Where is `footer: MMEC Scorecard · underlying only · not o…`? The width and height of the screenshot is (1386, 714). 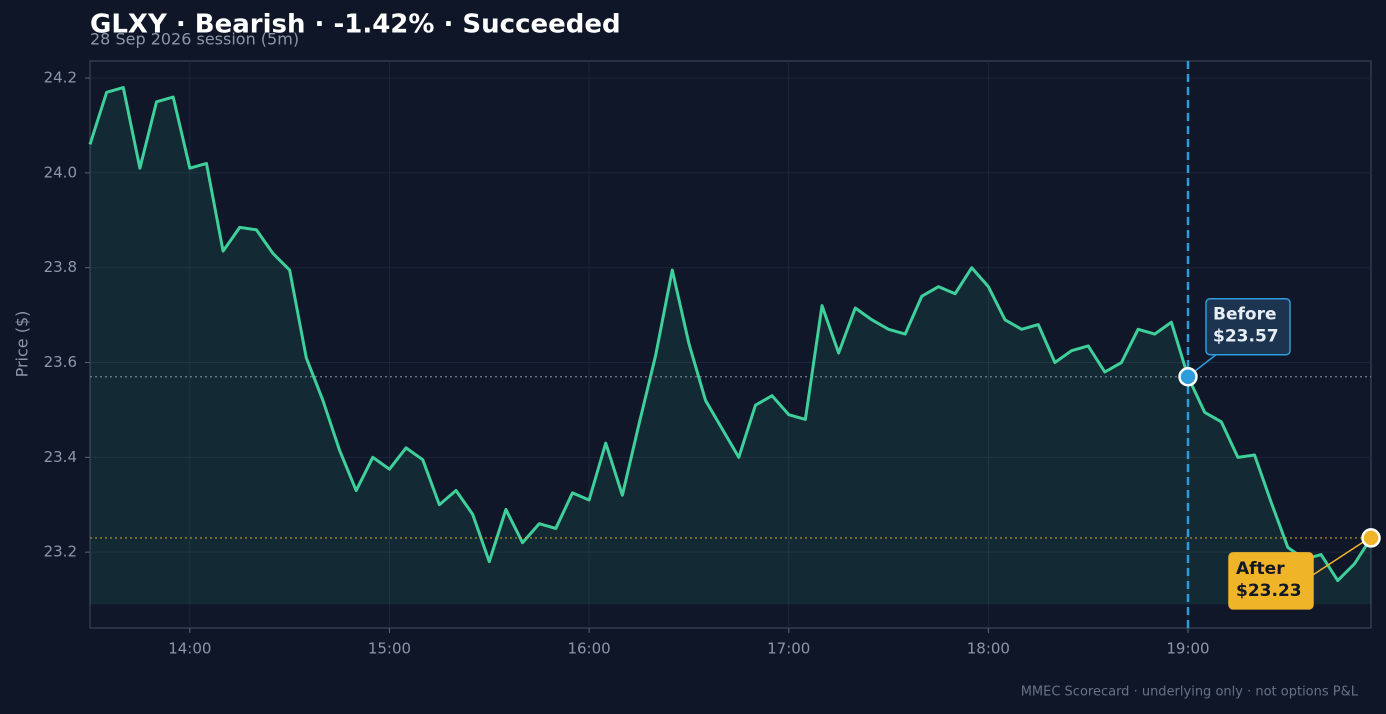
footer: MMEC Scorecard · underlying only · not o… is located at coordinates (1190, 692).